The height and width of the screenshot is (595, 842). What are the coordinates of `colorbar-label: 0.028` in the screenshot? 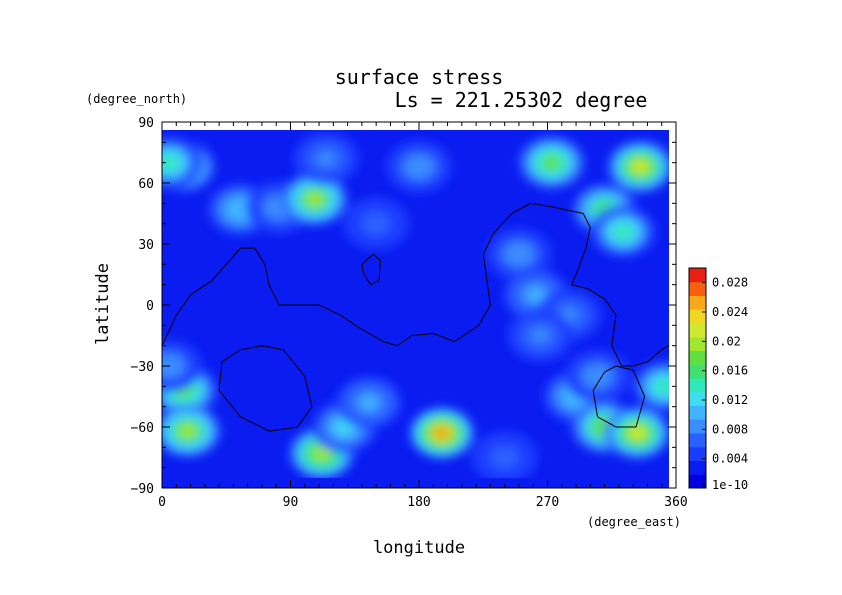 It's located at (730, 283).